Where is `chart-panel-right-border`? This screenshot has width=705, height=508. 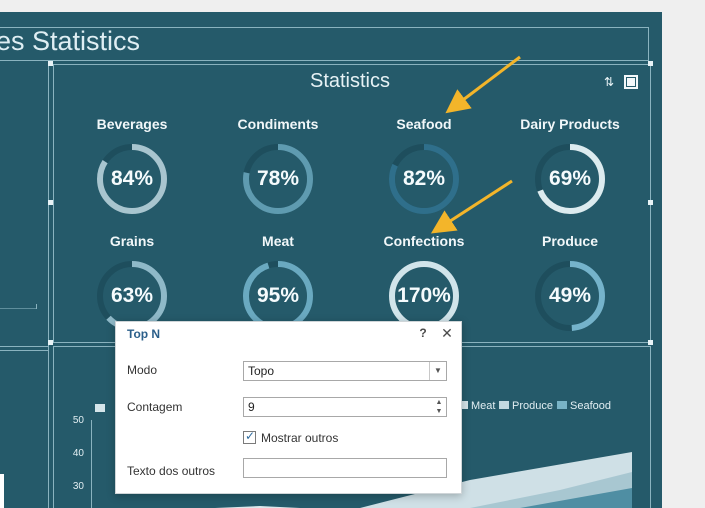
chart-panel-right-border is located at coordinates (650, 427).